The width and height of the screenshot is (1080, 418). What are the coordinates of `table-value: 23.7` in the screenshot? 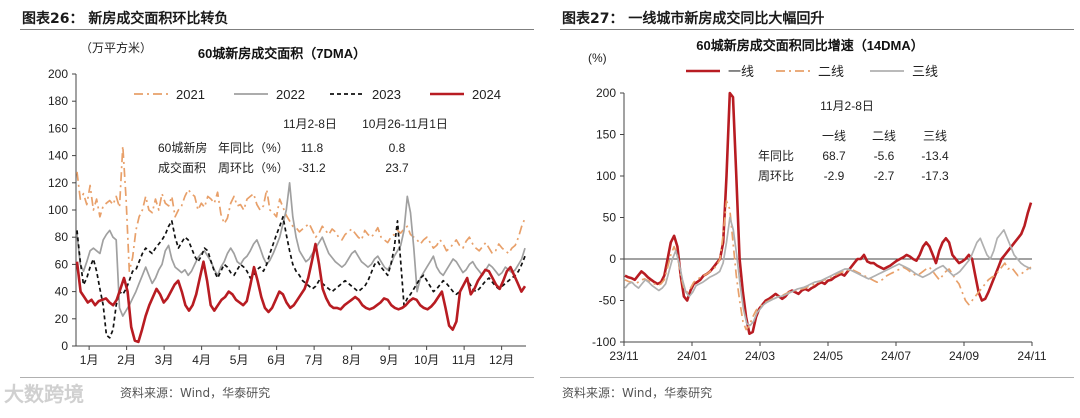 It's located at (397, 168).